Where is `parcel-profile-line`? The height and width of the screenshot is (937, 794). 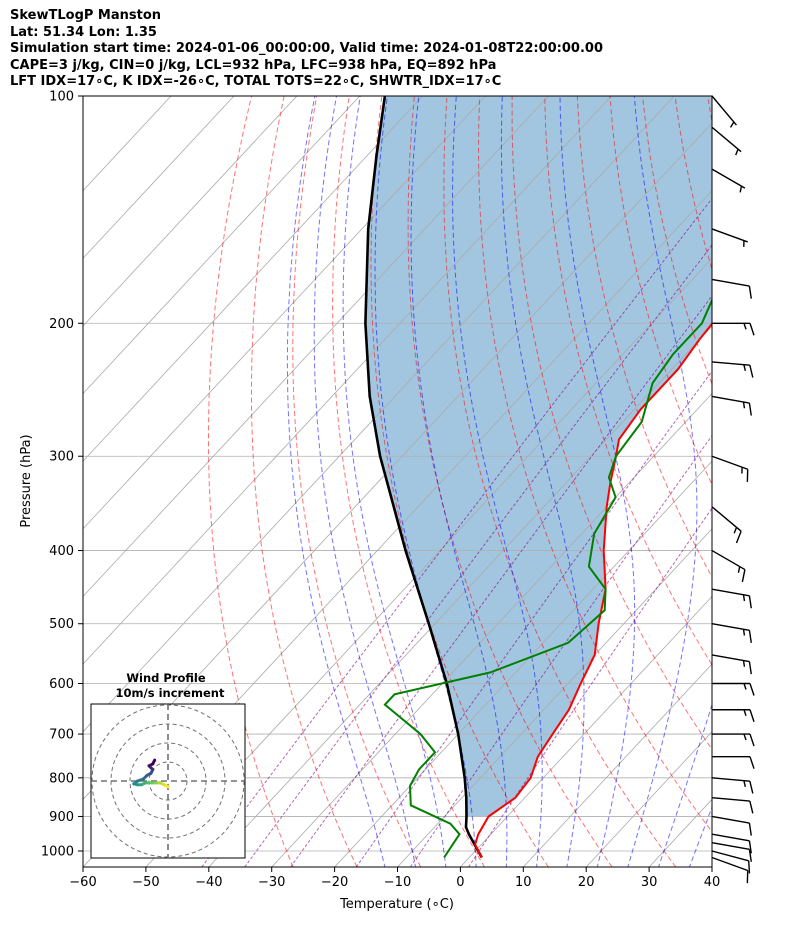
parcel-profile-line is located at coordinates (423, 477).